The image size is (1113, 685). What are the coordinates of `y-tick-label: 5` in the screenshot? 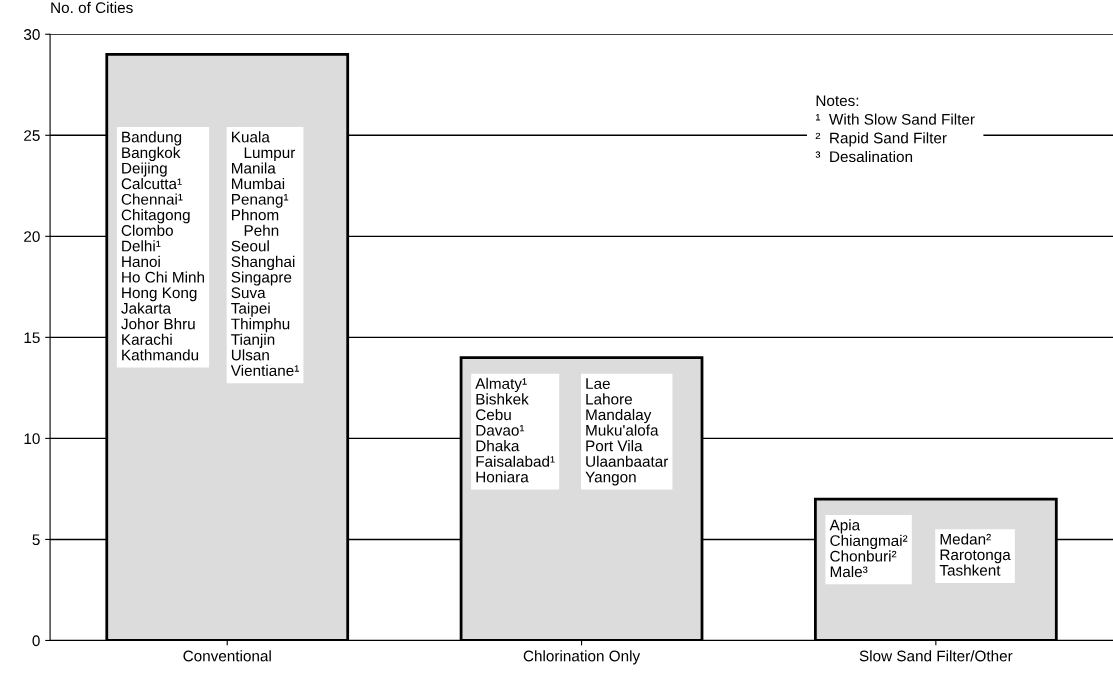 It's located at (36, 540).